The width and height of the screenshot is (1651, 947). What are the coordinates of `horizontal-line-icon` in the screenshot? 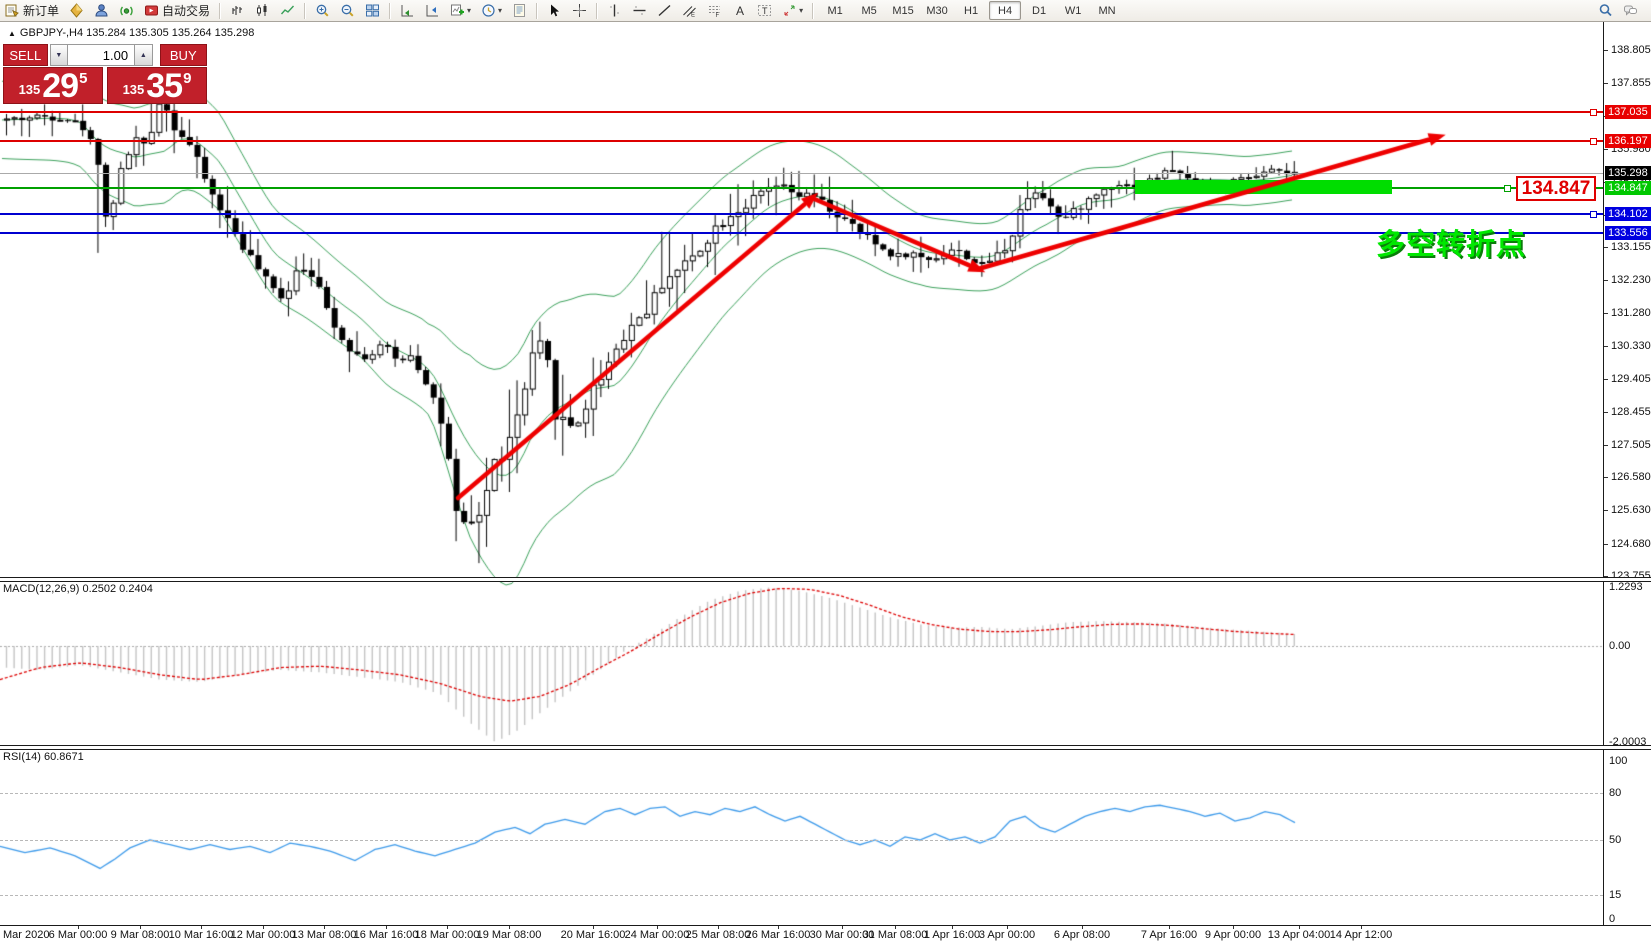 It's located at (639, 11).